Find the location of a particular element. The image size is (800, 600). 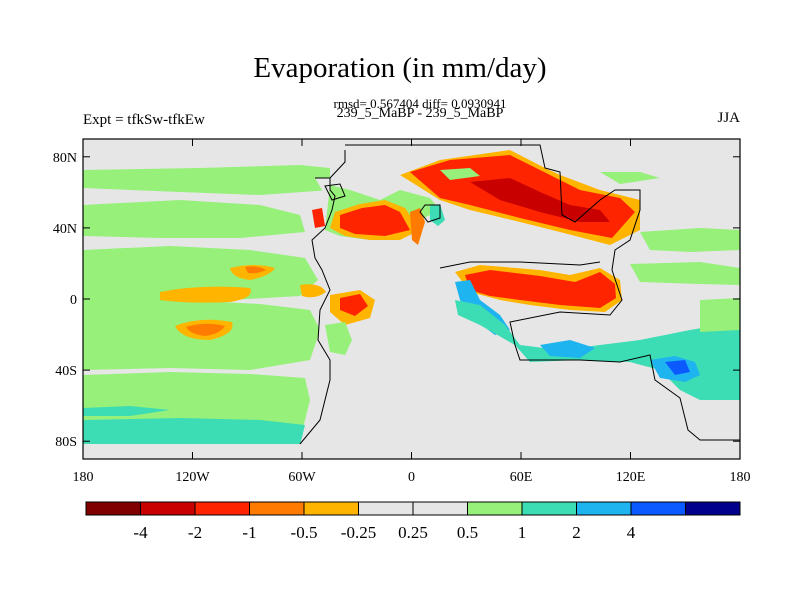

lat-label: 40S is located at coordinates (66, 371).